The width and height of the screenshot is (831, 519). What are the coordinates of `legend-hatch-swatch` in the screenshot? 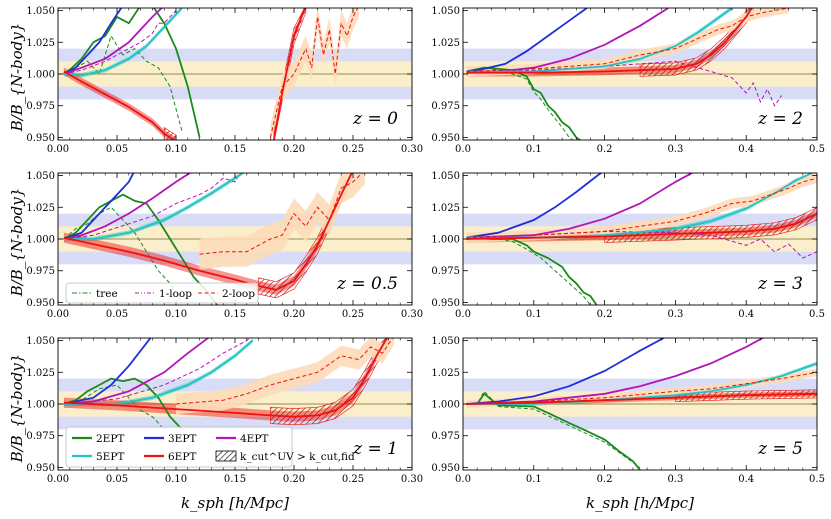 It's located at (226, 456).